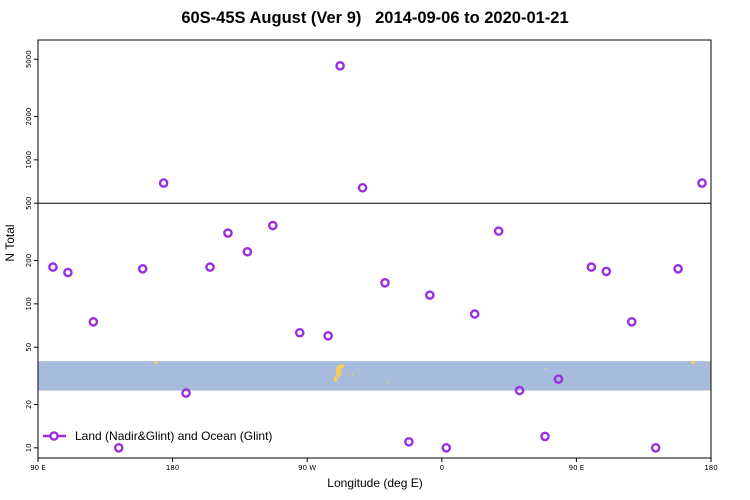 The height and width of the screenshot is (500, 750). Describe the element at coordinates (307, 468) in the screenshot. I see `x-tick-label: 90 W` at that location.